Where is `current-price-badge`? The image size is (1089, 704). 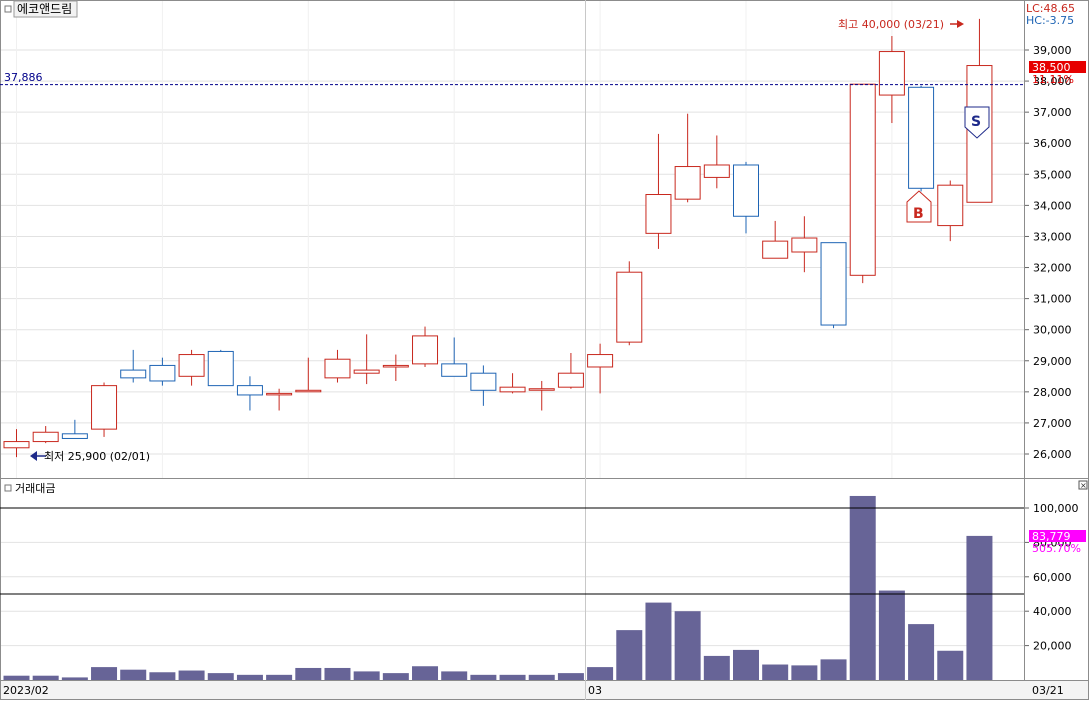
current-price-badge is located at coordinates (1057, 67).